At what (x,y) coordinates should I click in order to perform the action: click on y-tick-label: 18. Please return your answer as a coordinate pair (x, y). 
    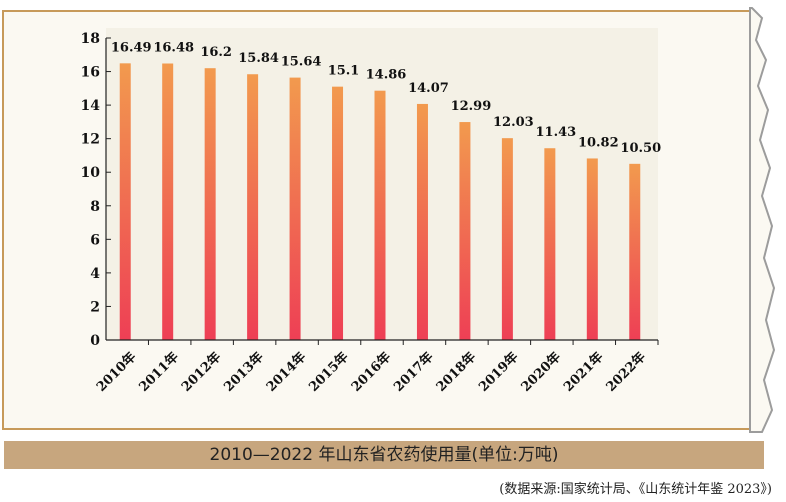
    Looking at the image, I should click on (90, 39).